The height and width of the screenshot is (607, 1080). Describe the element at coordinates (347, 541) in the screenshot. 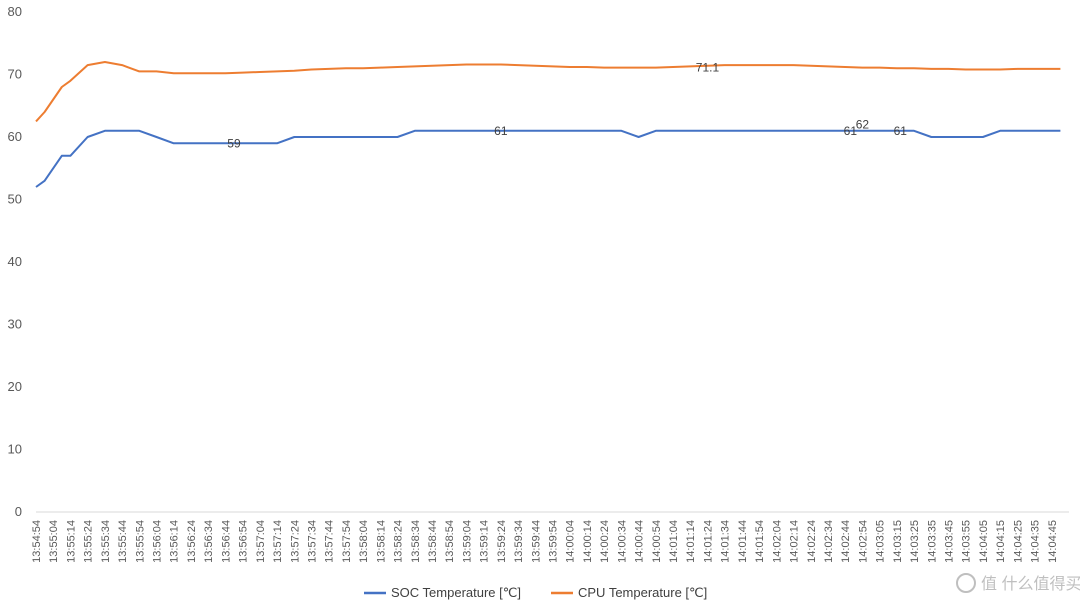

I see `x-tick-label: 13:57:54` at that location.